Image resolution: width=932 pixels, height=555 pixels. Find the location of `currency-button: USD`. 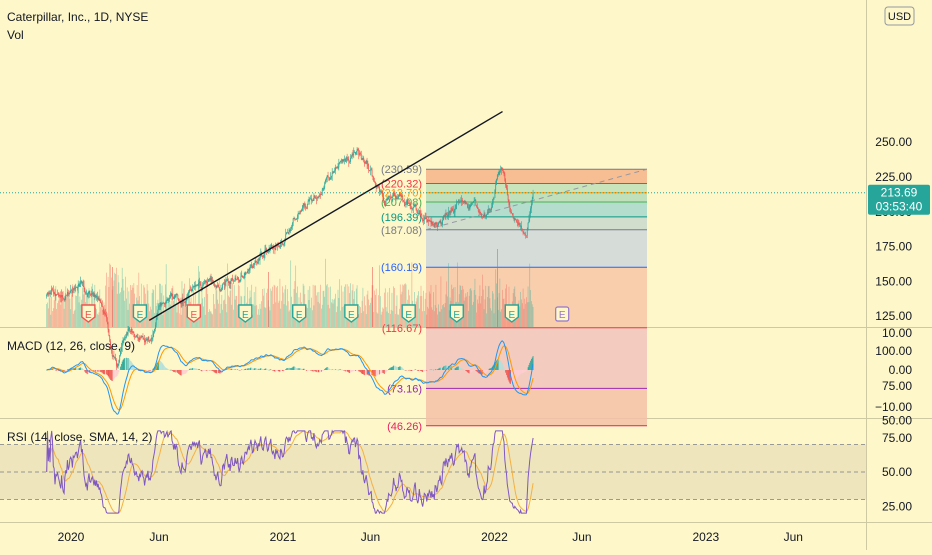

currency-button: USD is located at coordinates (899, 16).